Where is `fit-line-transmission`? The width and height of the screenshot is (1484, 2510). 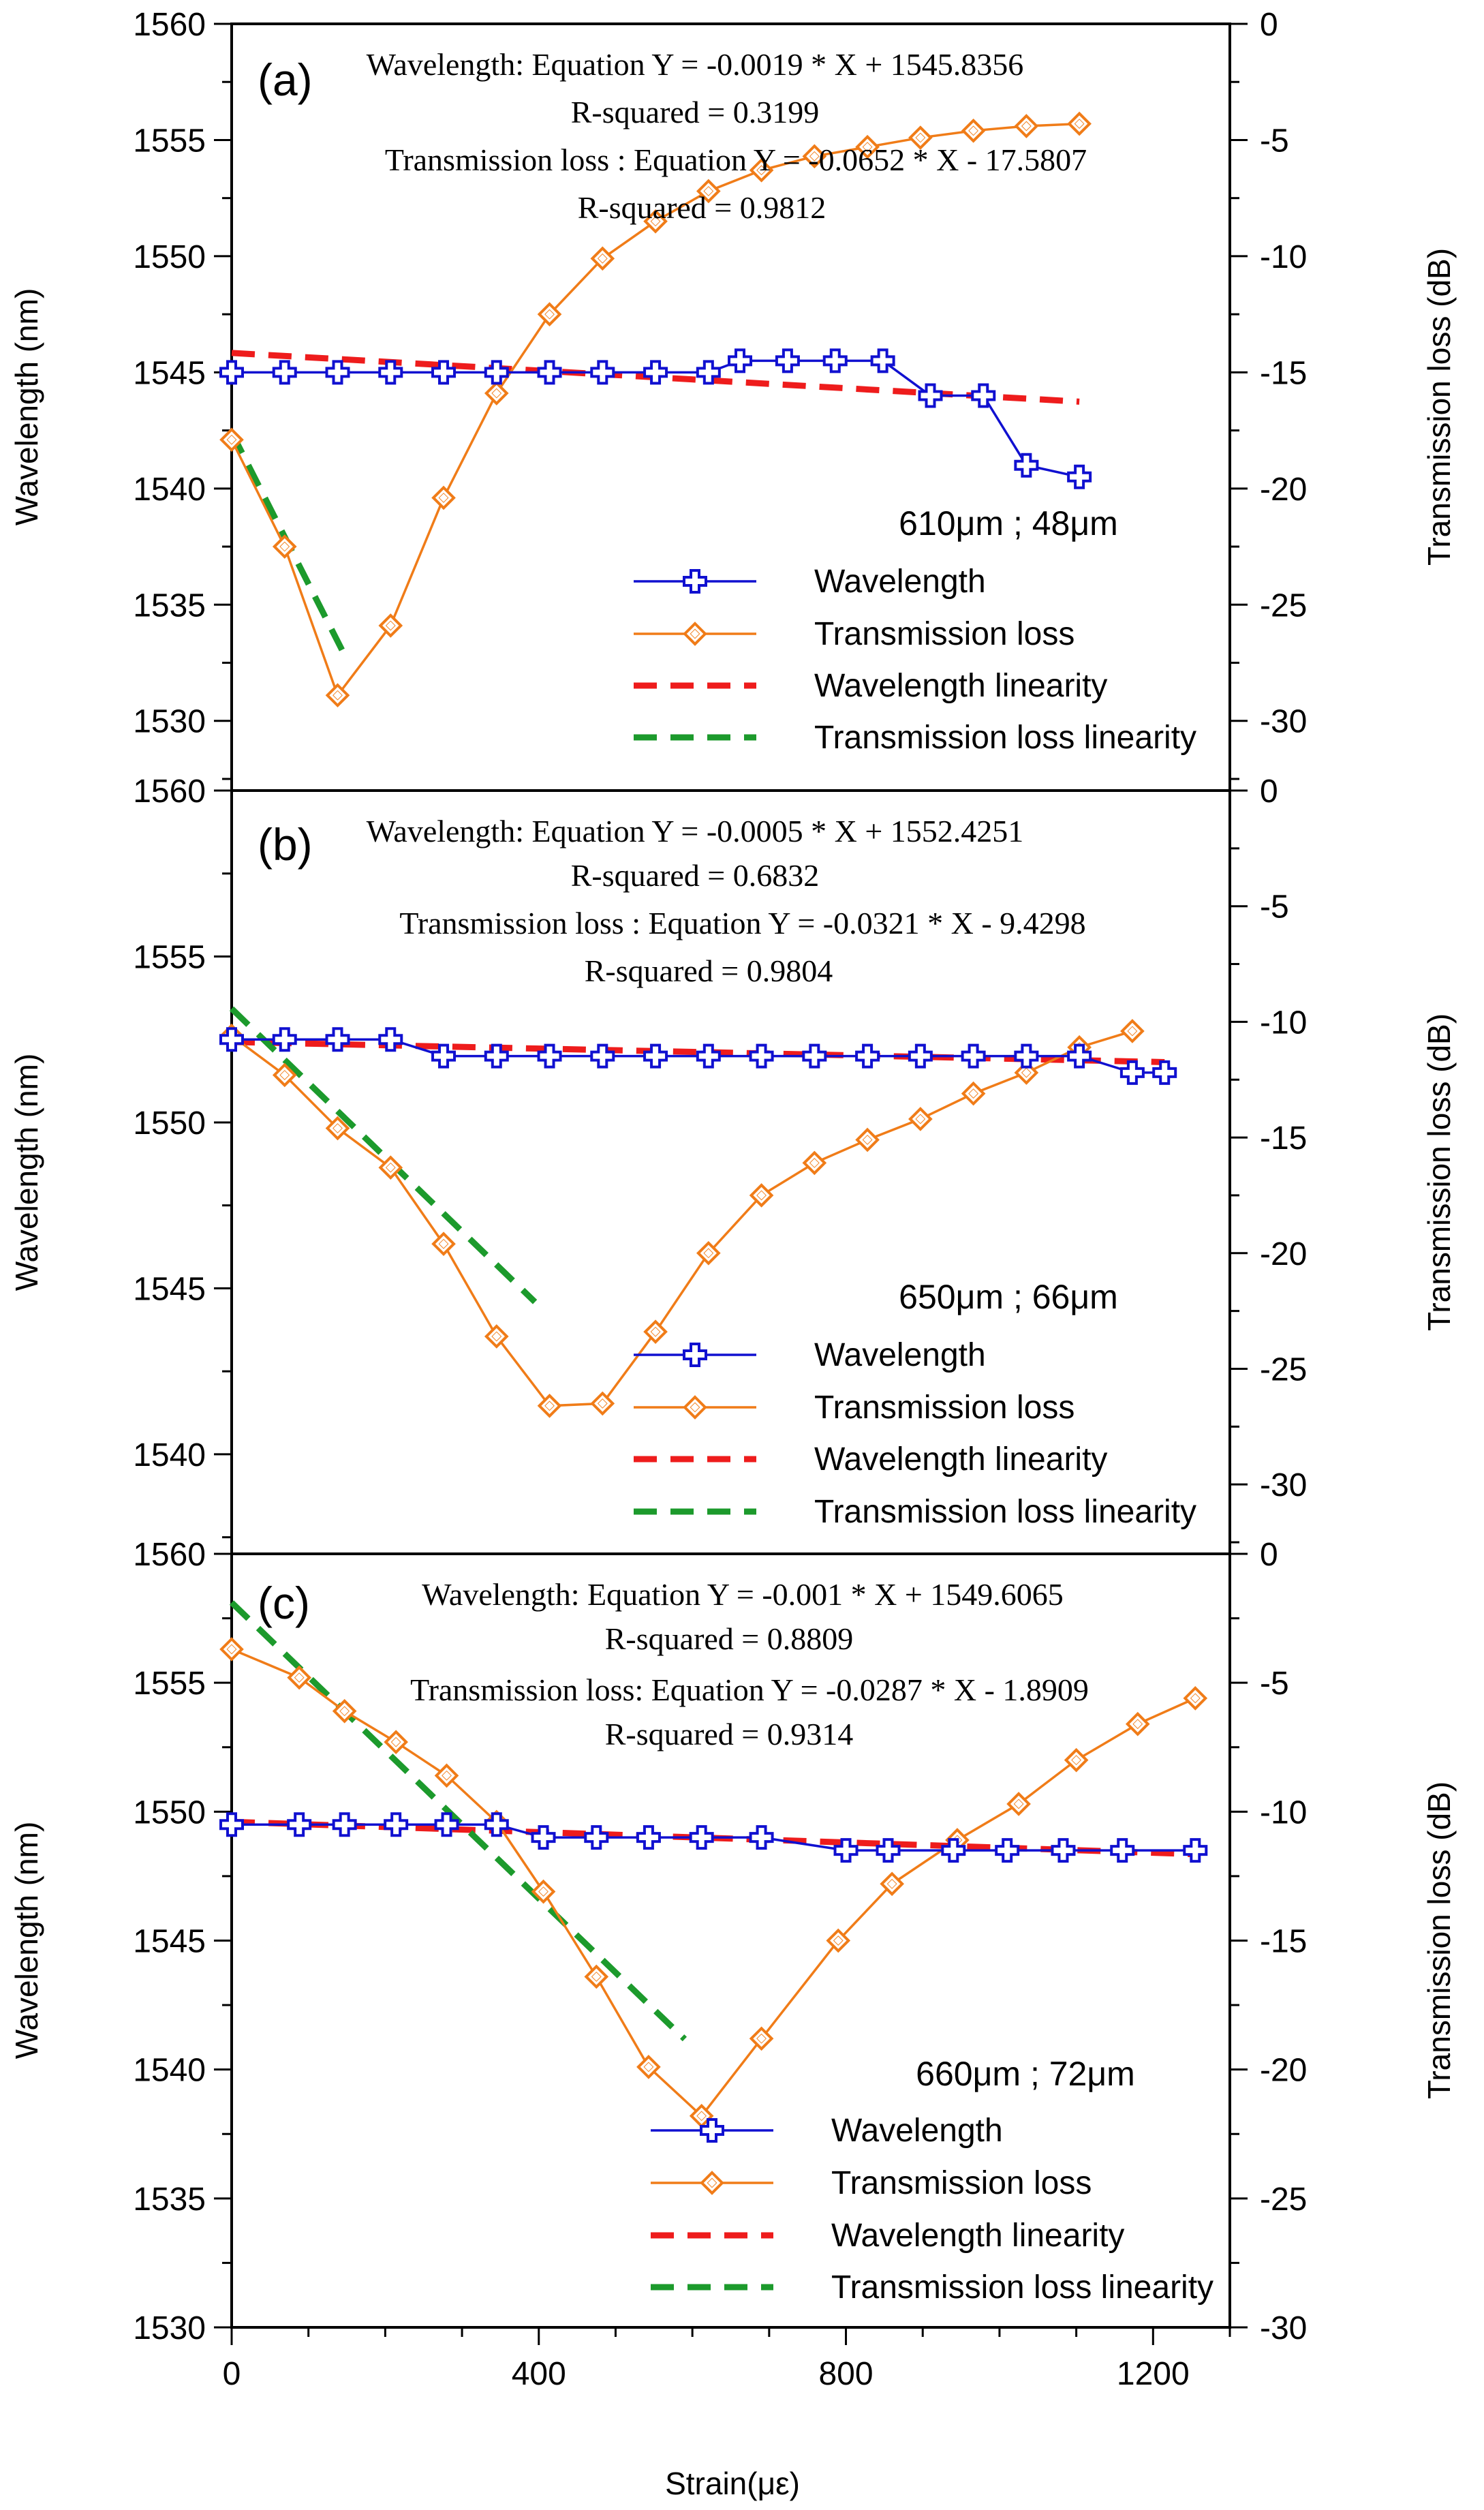 fit-line-transmission is located at coordinates (383, 1155).